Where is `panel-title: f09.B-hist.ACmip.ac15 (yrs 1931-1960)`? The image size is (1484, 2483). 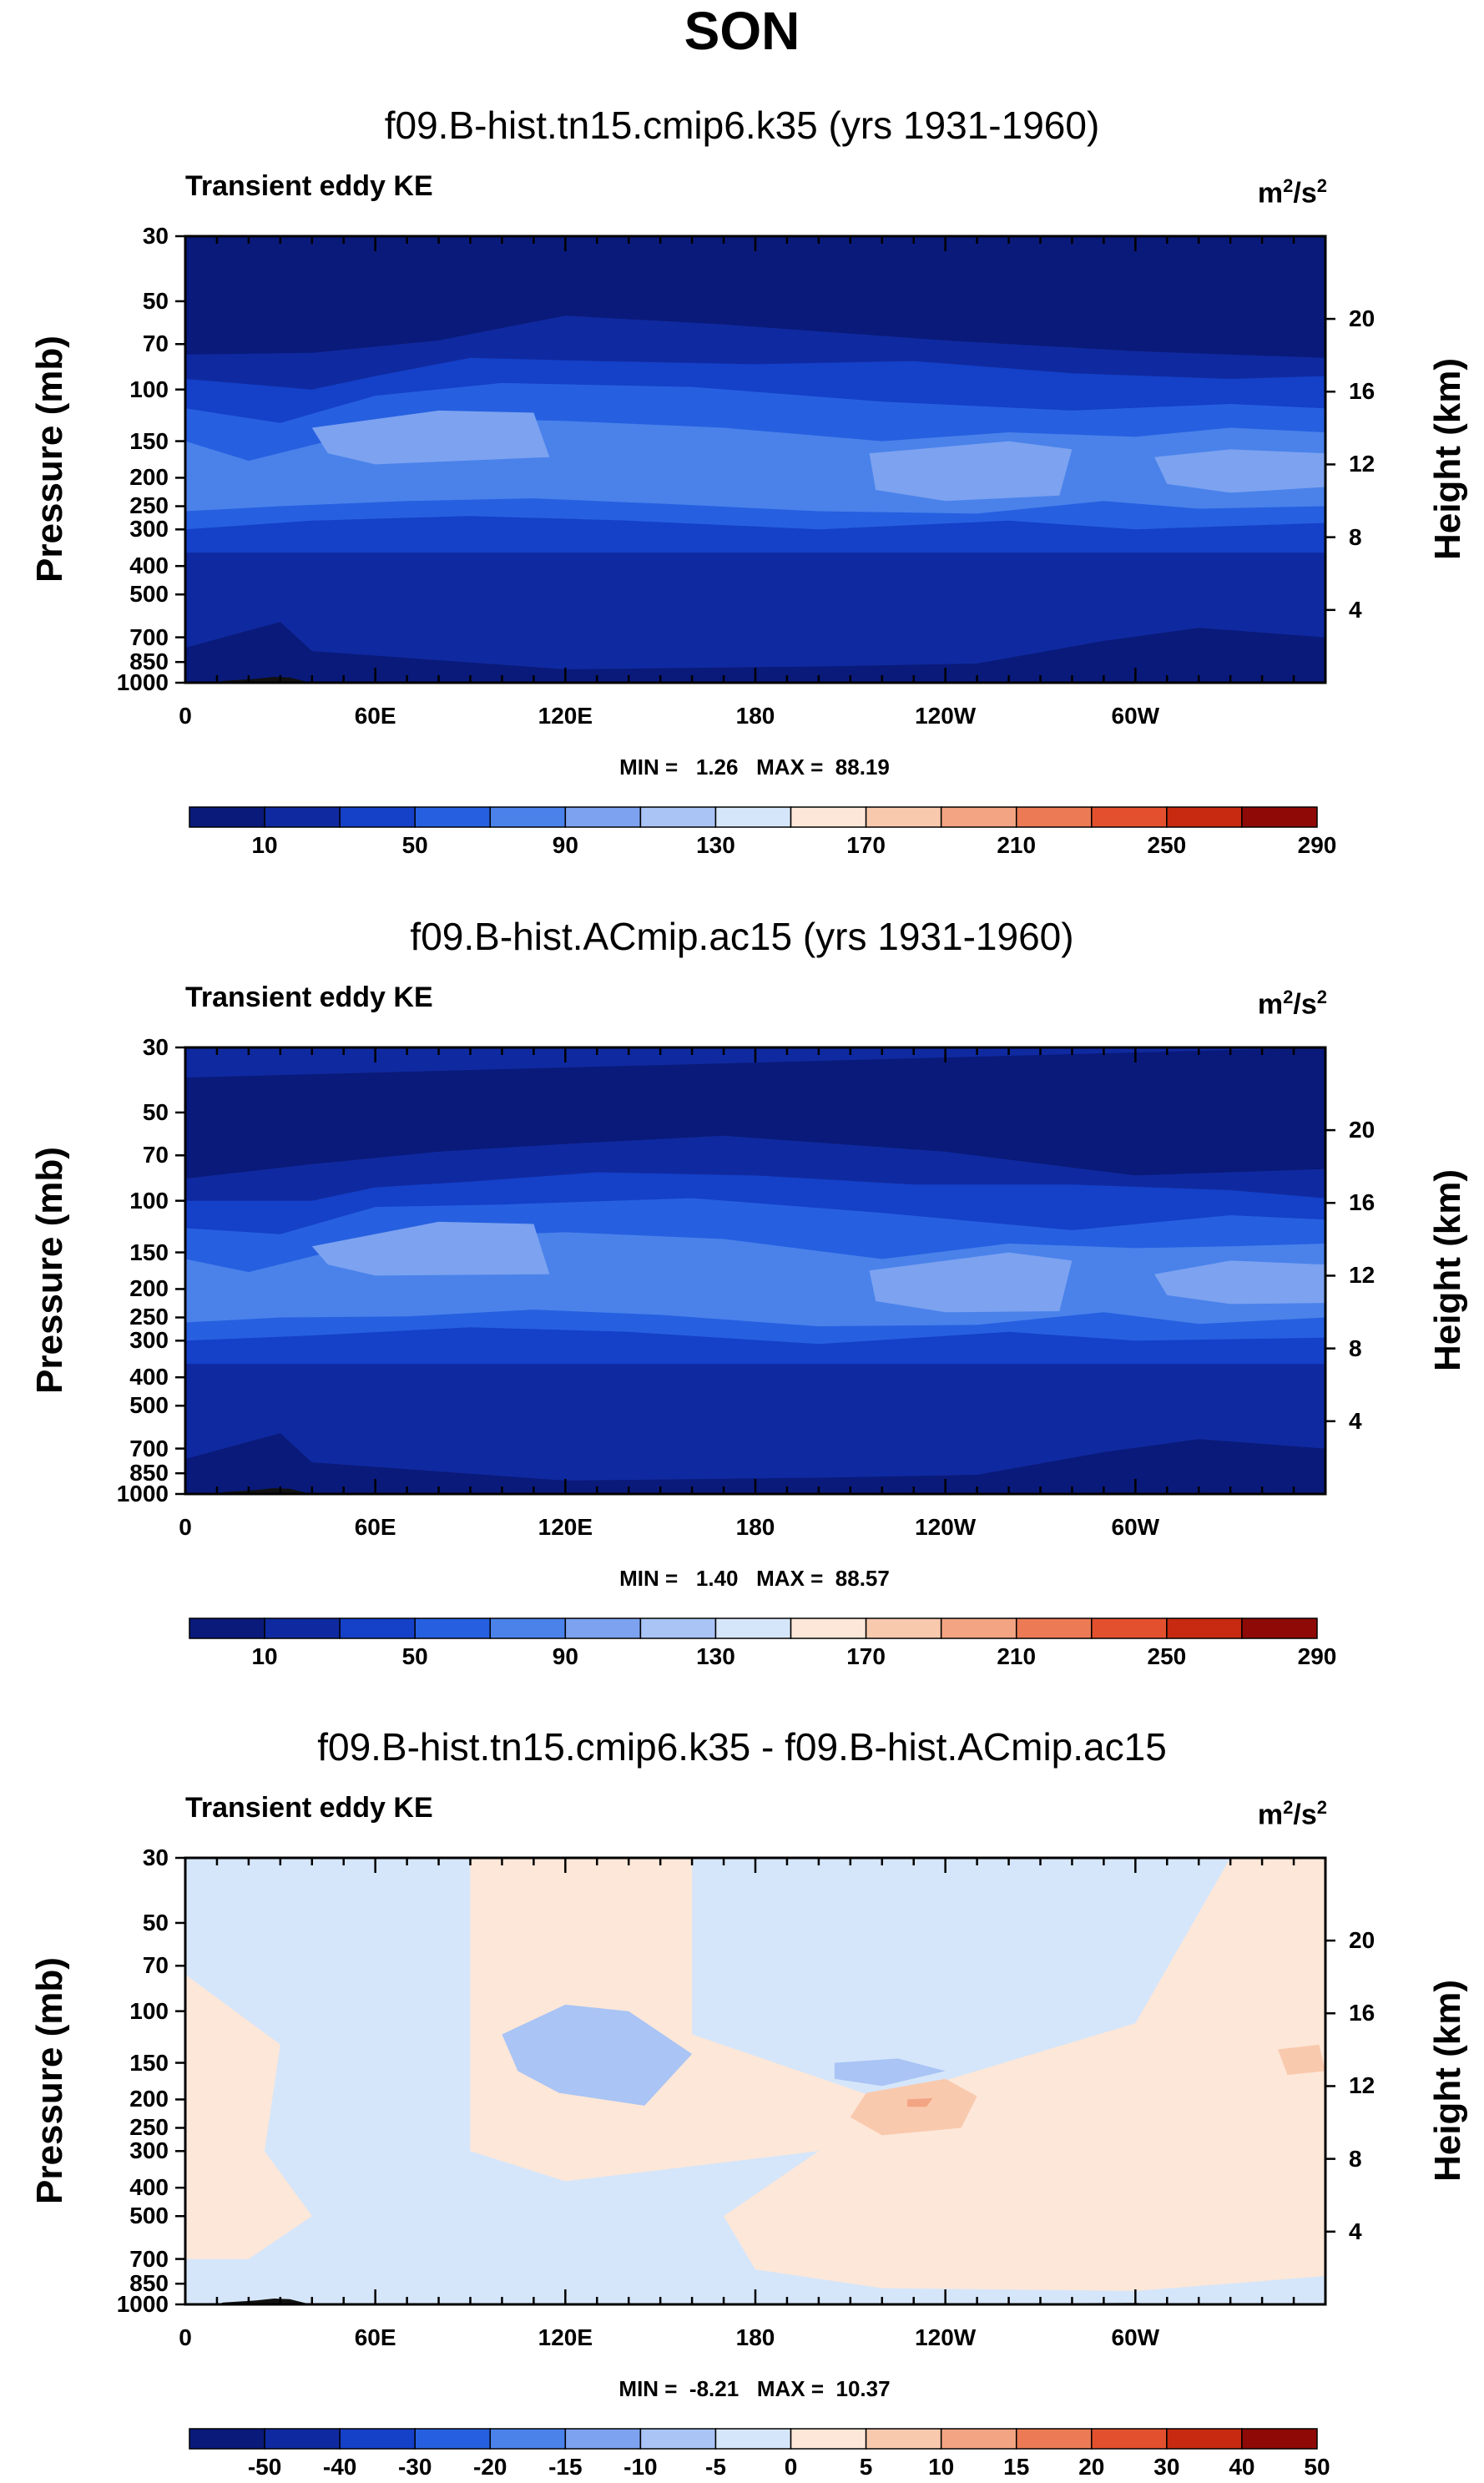 panel-title: f09.B-hist.ACmip.ac15 (yrs 1931-1960) is located at coordinates (742, 936).